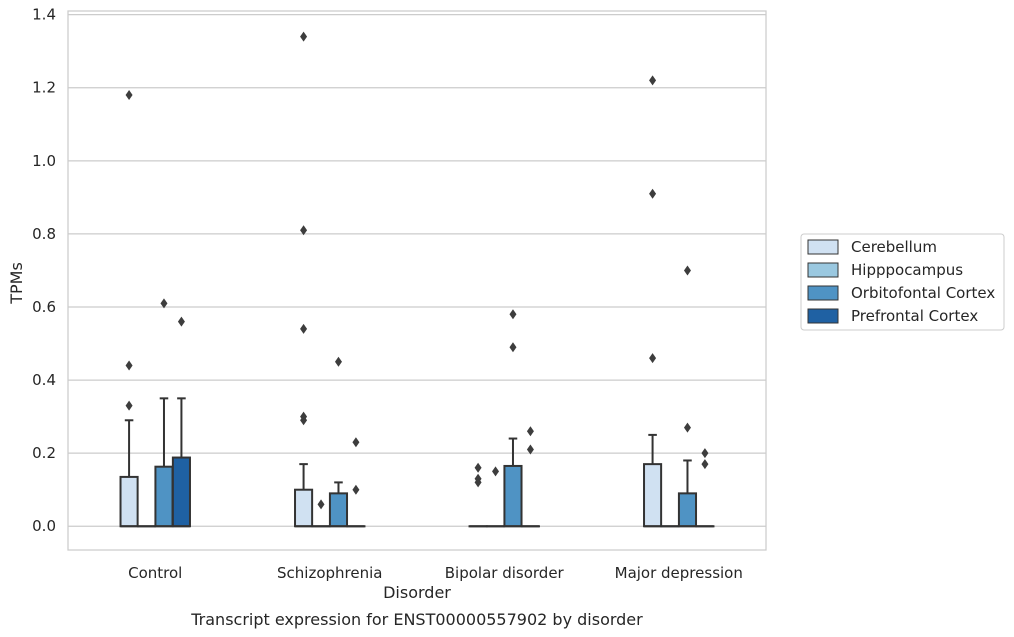 The height and width of the screenshot is (637, 1014). What do you see at coordinates (329, 573) in the screenshot?
I see `x-tick-label: Schizophrenia` at bounding box center [329, 573].